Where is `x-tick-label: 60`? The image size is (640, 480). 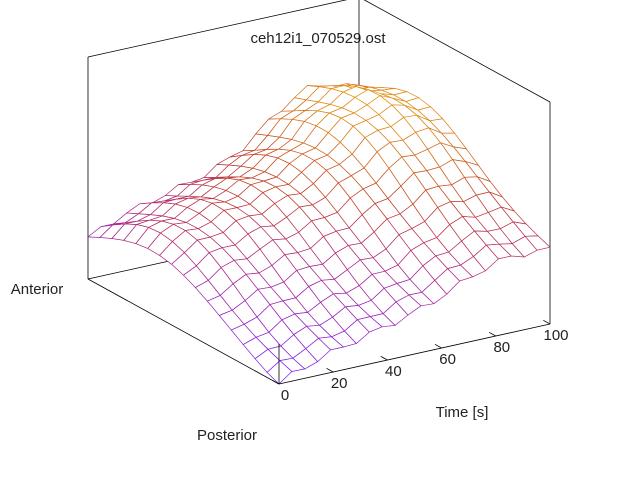
x-tick-label: 60 is located at coordinates (447, 359).